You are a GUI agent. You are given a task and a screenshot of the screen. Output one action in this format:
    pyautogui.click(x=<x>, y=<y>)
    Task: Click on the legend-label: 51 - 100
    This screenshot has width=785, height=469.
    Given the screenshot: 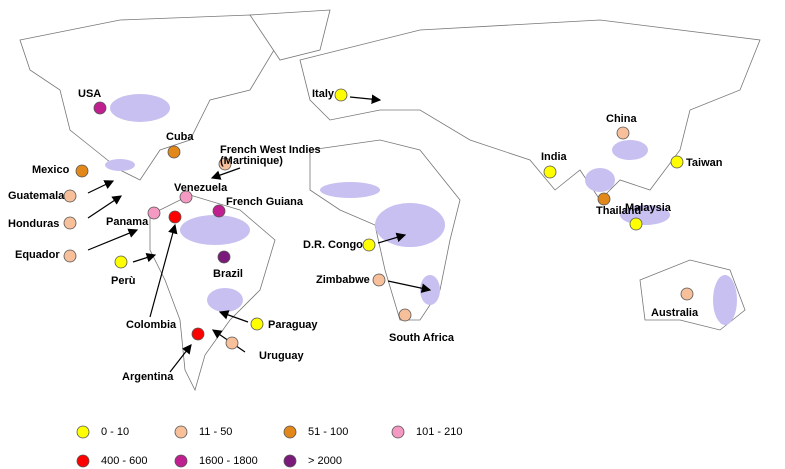 What is the action you would take?
    pyautogui.click(x=328, y=432)
    